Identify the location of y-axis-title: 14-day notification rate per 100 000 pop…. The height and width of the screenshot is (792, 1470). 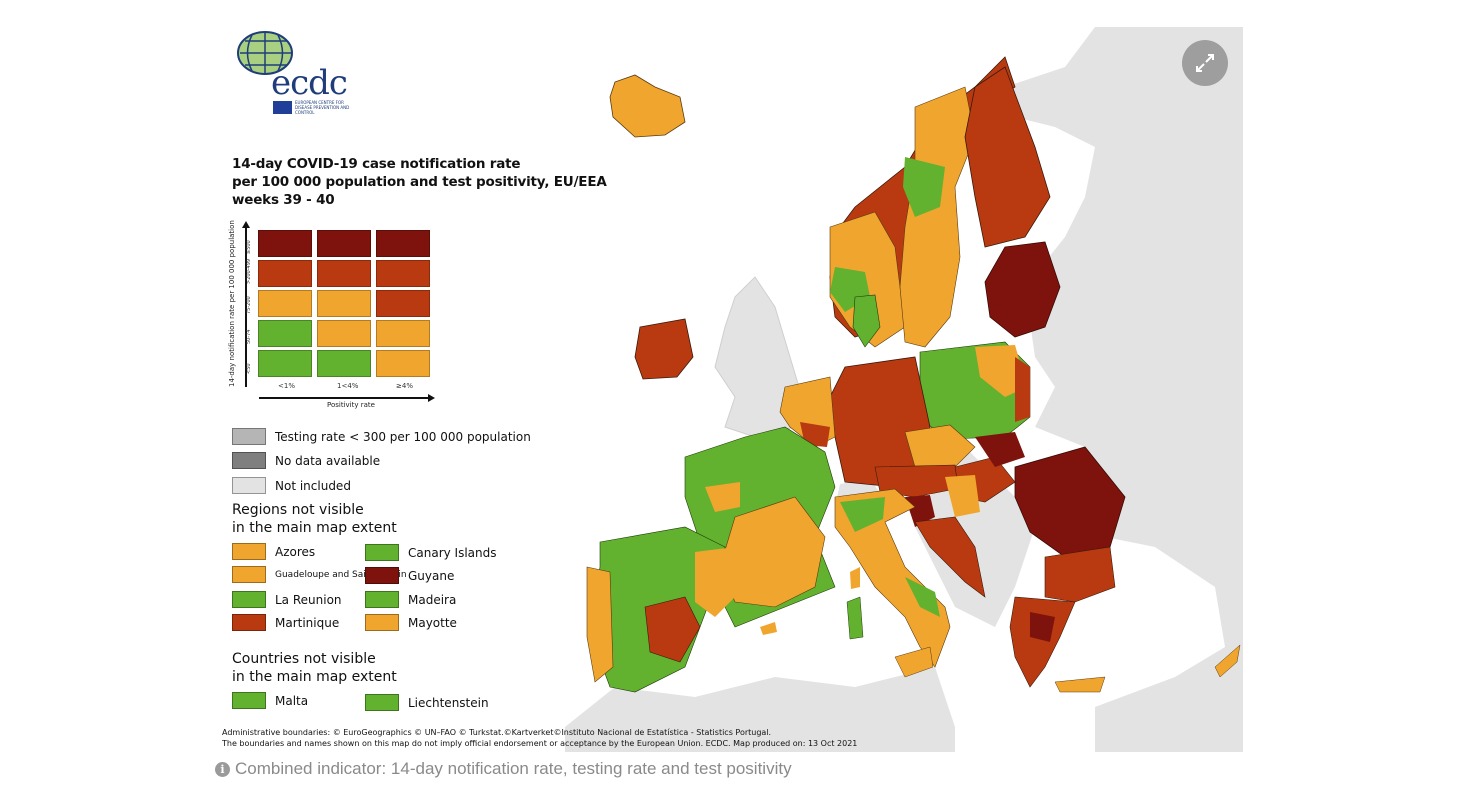
(232, 303).